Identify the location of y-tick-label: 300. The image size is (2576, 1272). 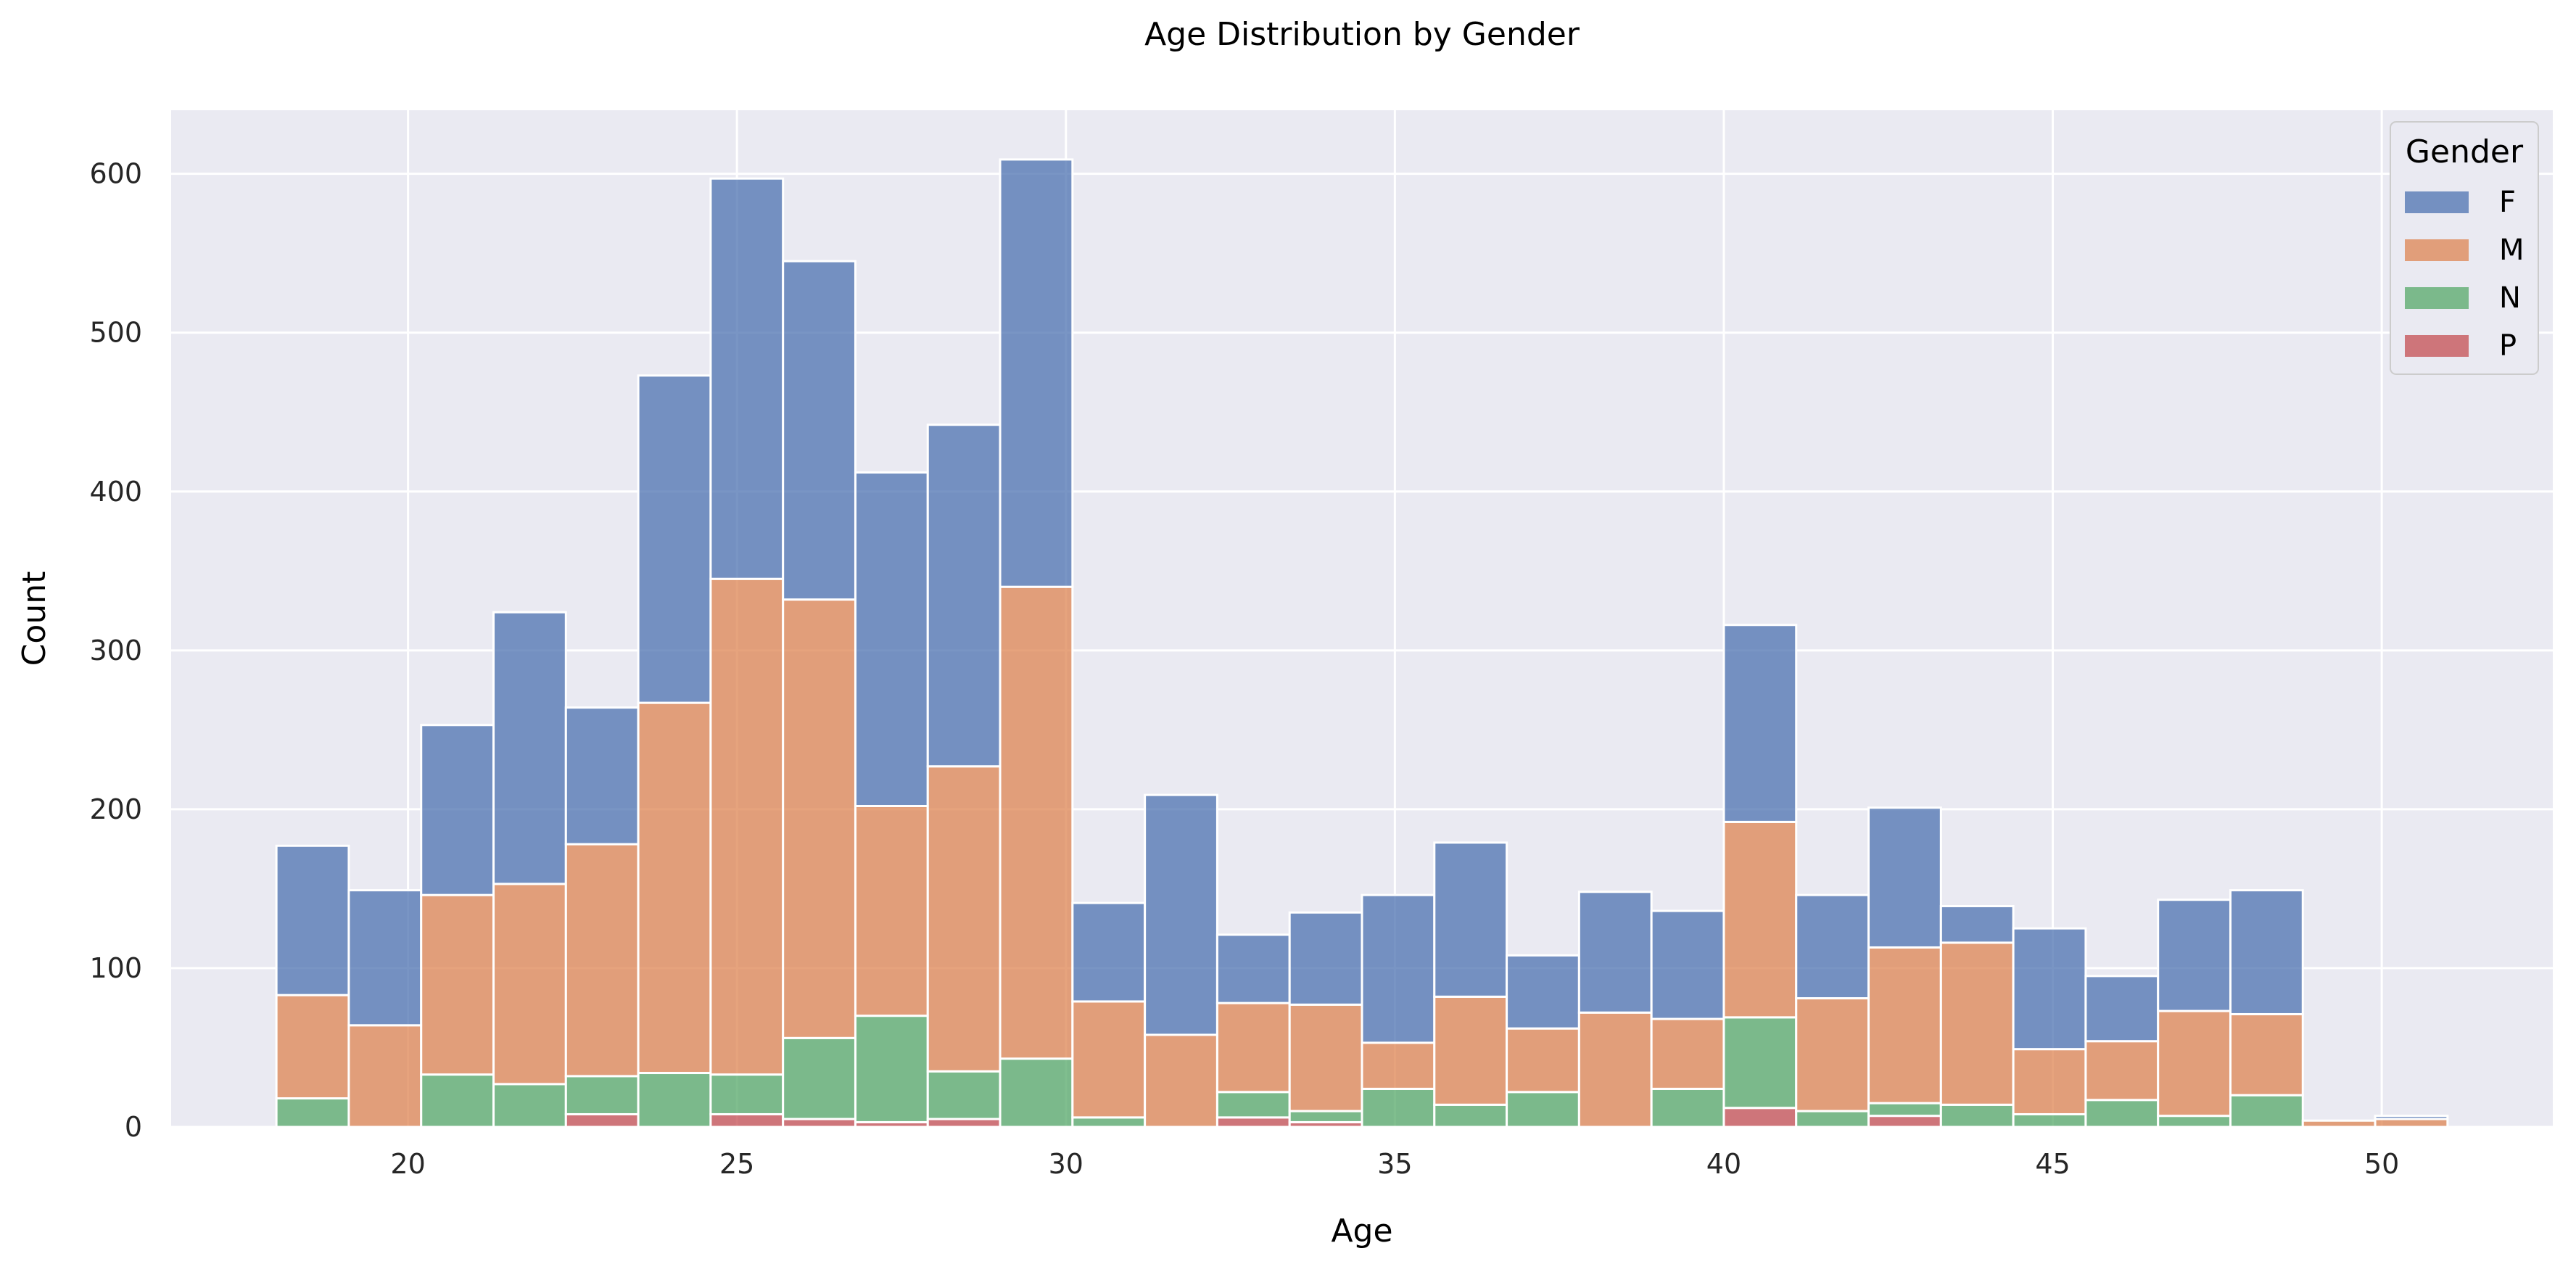
(115, 650).